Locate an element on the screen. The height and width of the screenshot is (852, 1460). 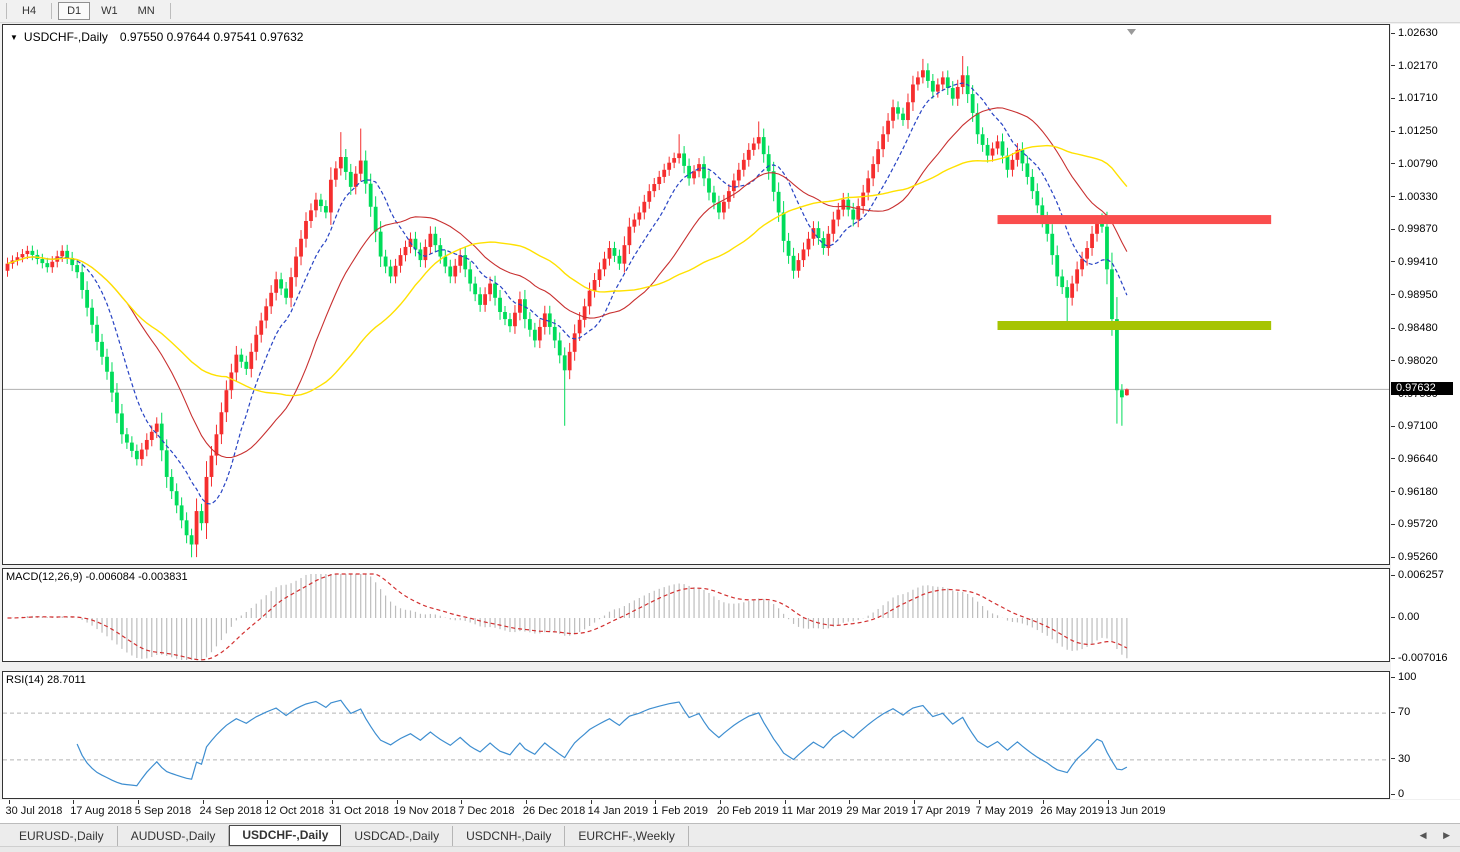
rsi-axis-label: 100 is located at coordinates (1407, 677).